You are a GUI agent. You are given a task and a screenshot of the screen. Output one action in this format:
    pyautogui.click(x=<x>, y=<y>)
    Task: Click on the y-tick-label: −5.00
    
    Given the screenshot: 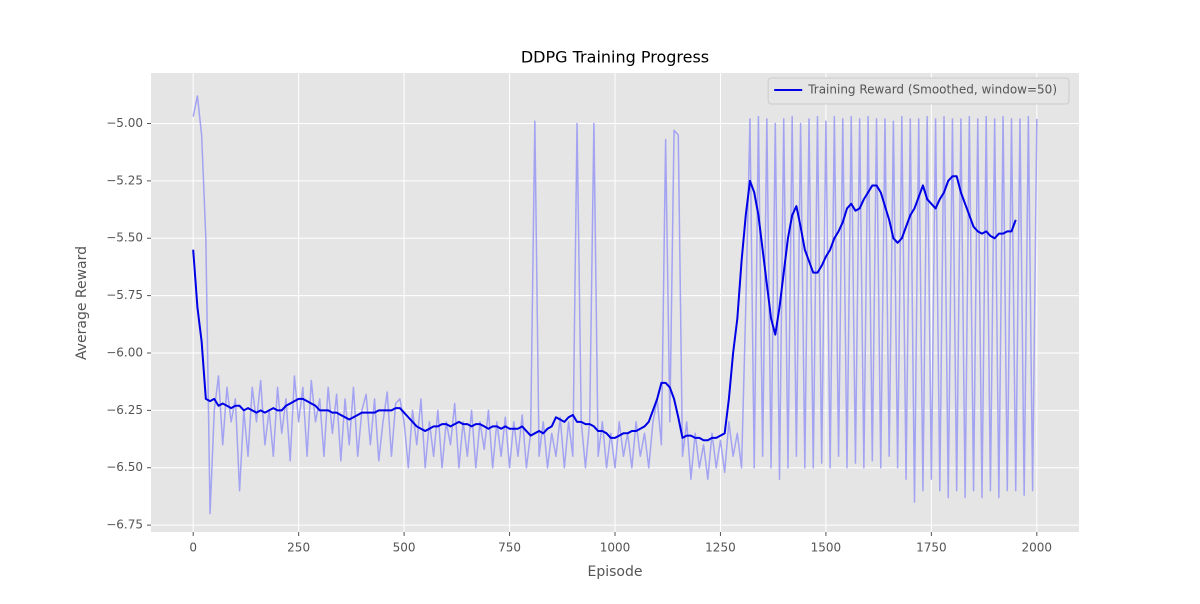 What is the action you would take?
    pyautogui.click(x=124, y=123)
    